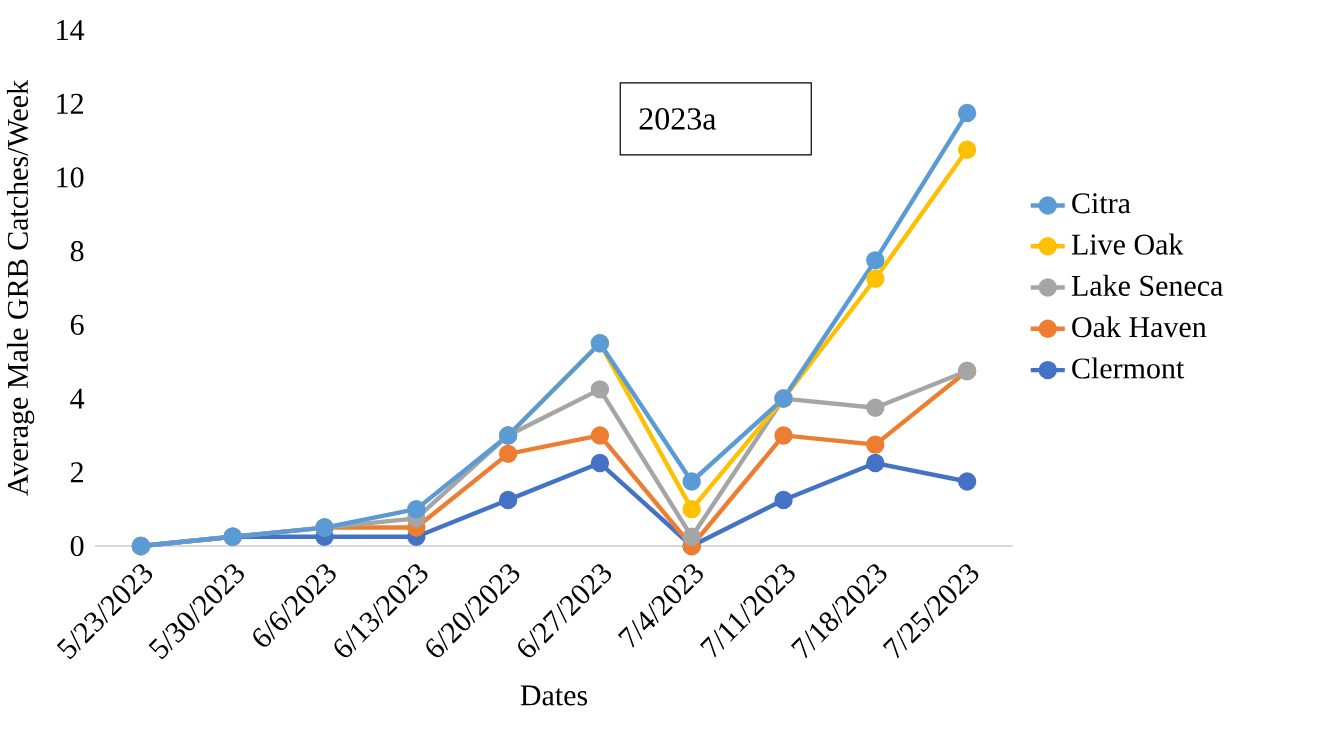 The image size is (1329, 752). What do you see at coordinates (70, 103) in the screenshot?
I see `y-tick-label: 12` at bounding box center [70, 103].